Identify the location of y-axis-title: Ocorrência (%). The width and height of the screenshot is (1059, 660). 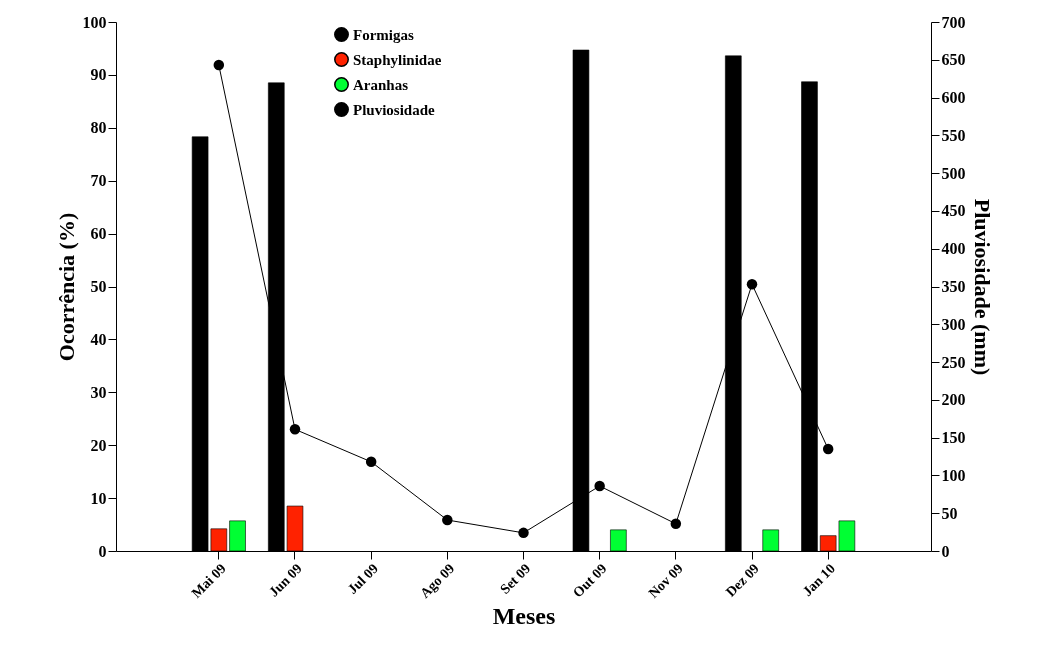
(66, 287).